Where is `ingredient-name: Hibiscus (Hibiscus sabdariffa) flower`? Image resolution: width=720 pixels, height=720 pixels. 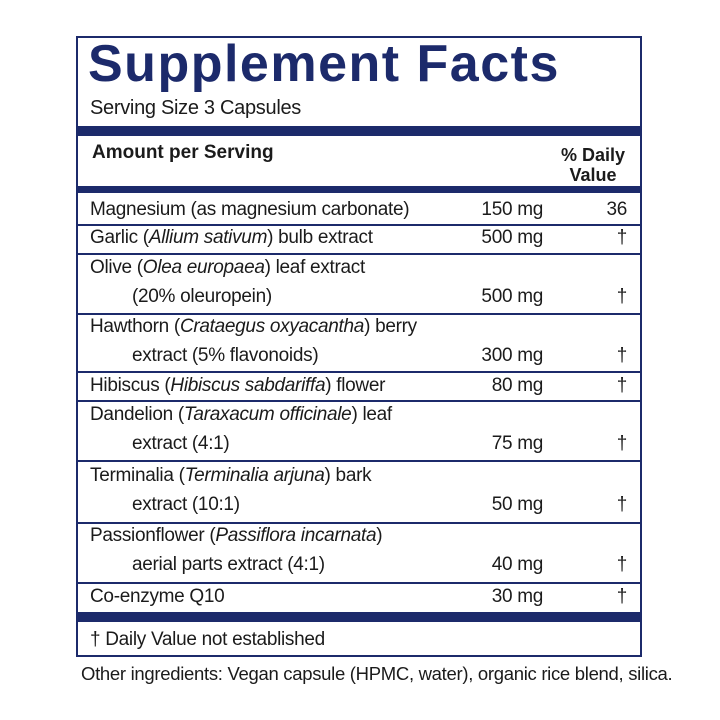 ingredient-name: Hibiscus (Hibiscus sabdariffa) flower is located at coordinates (237, 386).